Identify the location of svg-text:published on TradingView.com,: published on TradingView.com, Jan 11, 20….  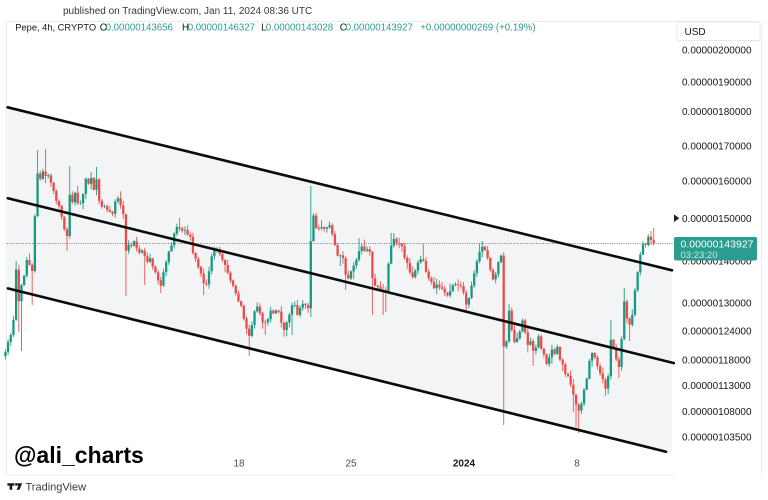
(187, 11).